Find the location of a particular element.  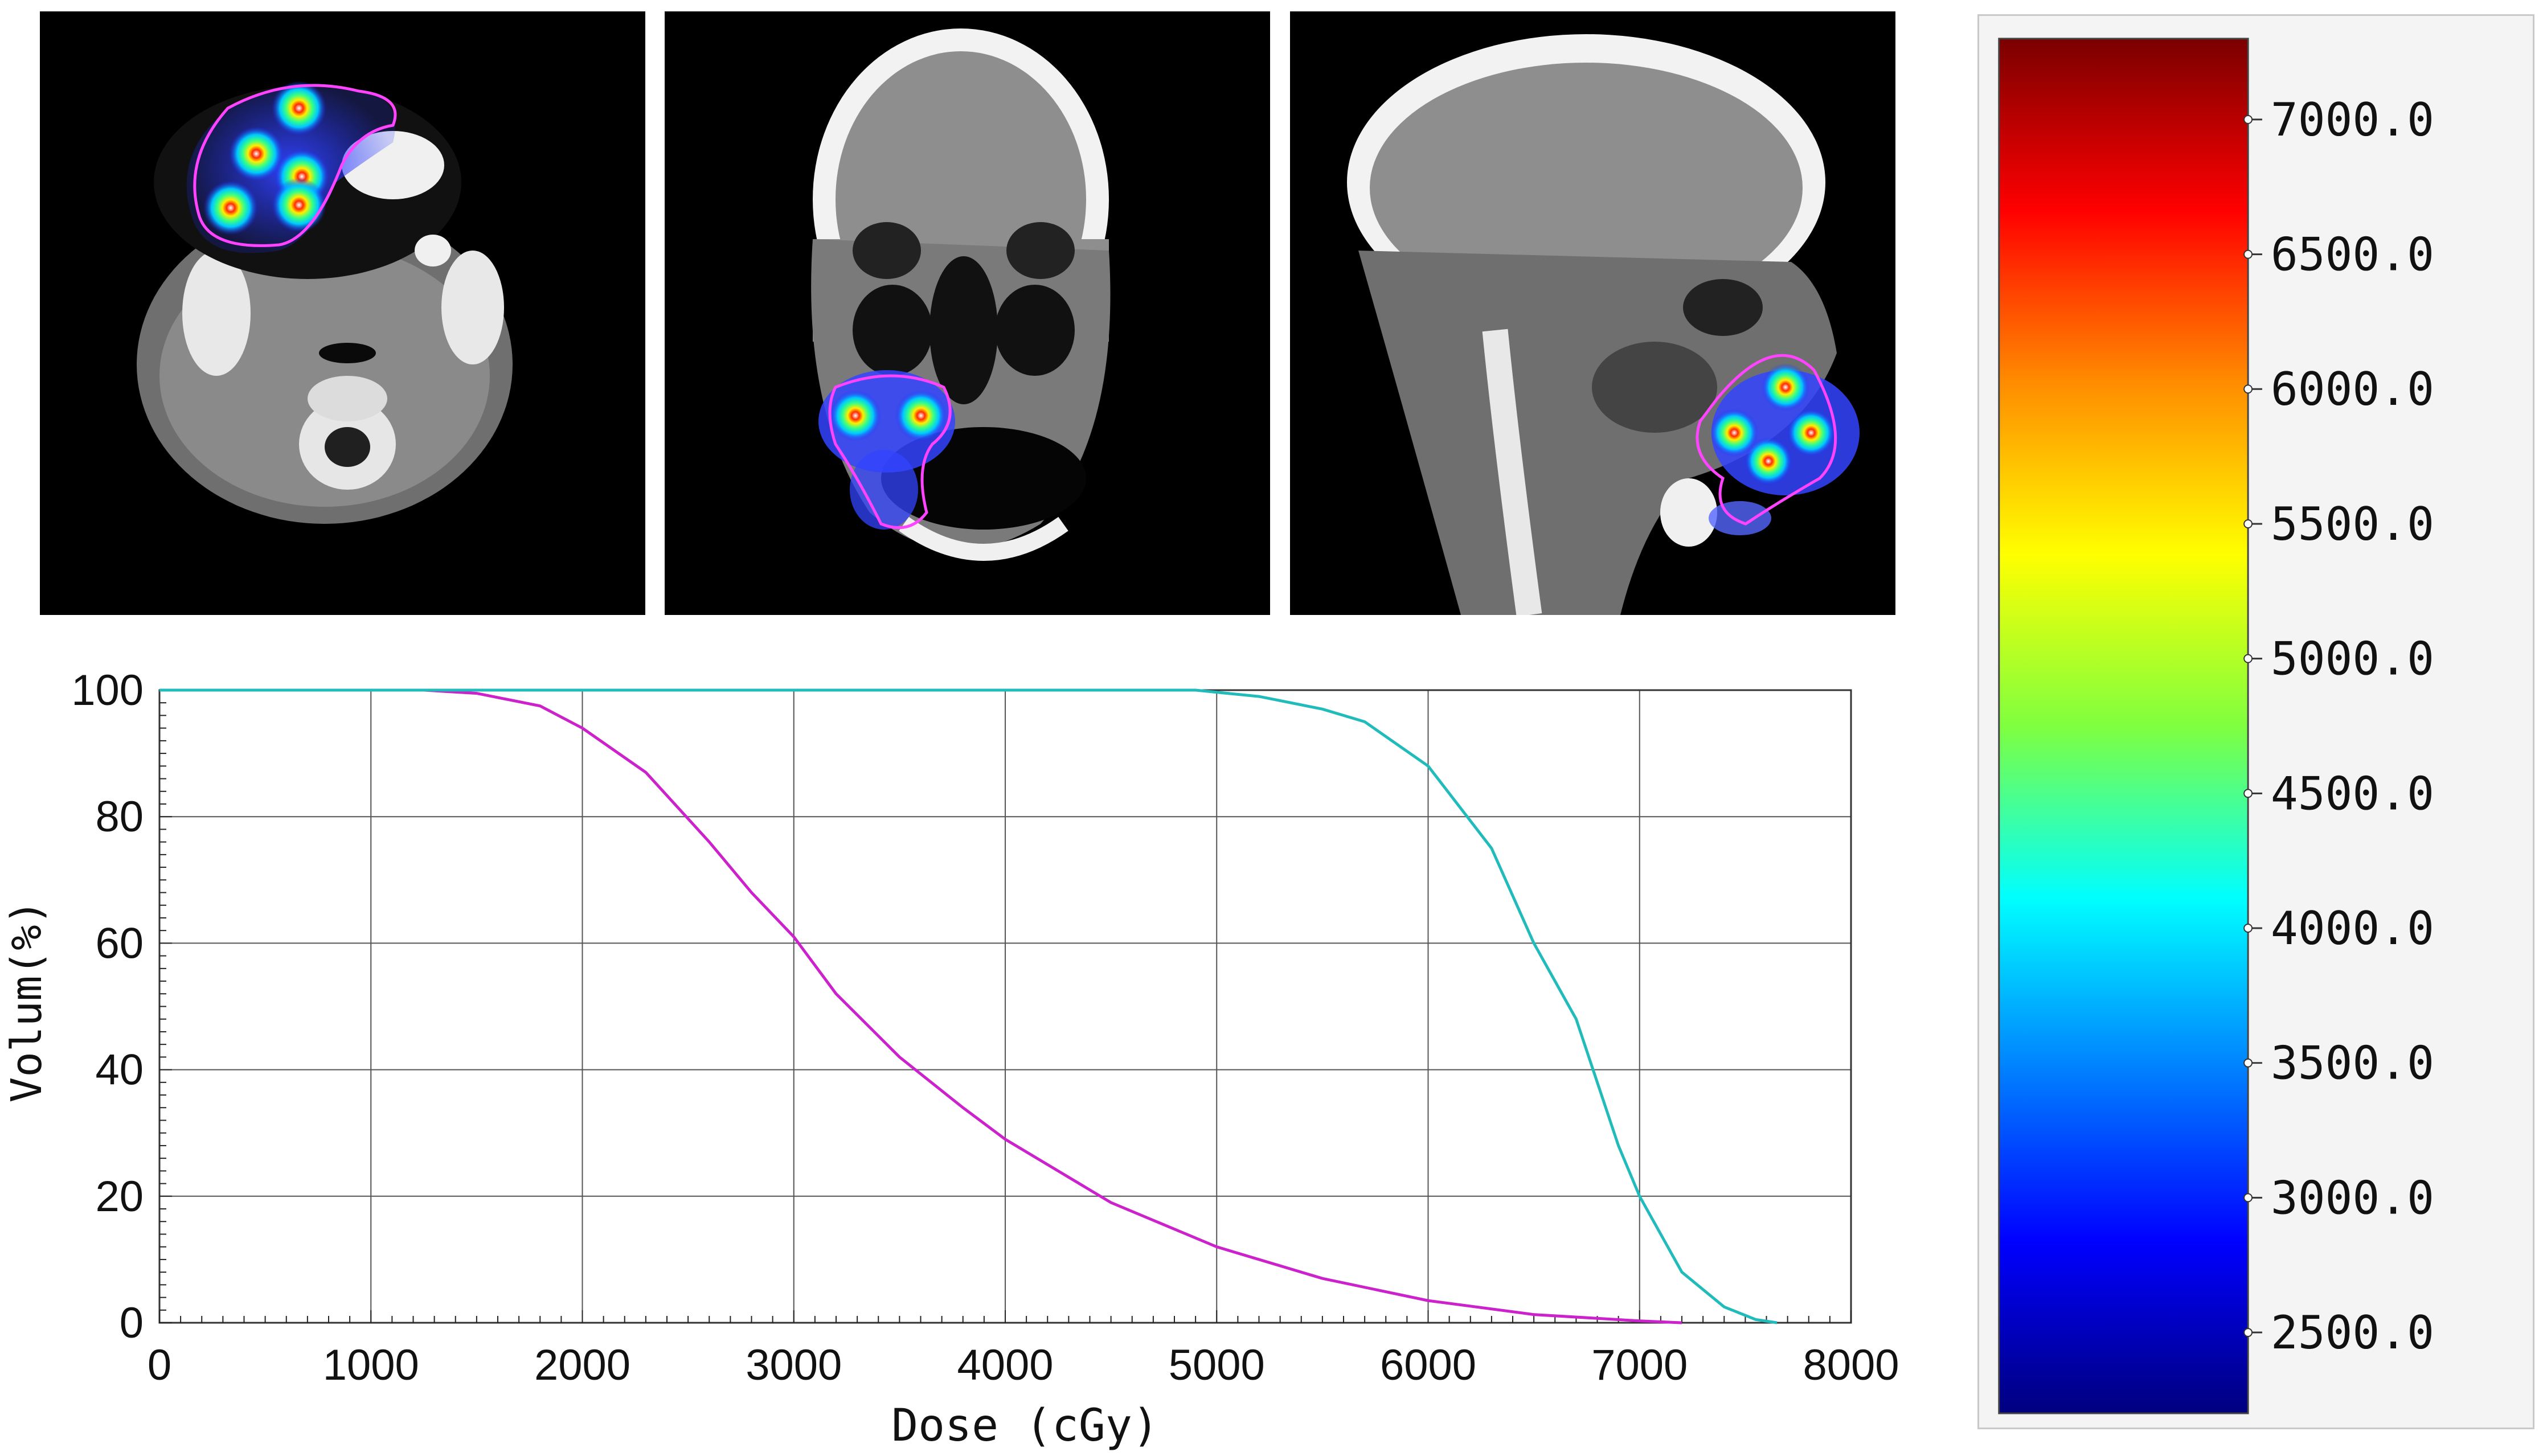

y-tick-labels: 0 20 40 60 80 100 is located at coordinates (107, 1006).